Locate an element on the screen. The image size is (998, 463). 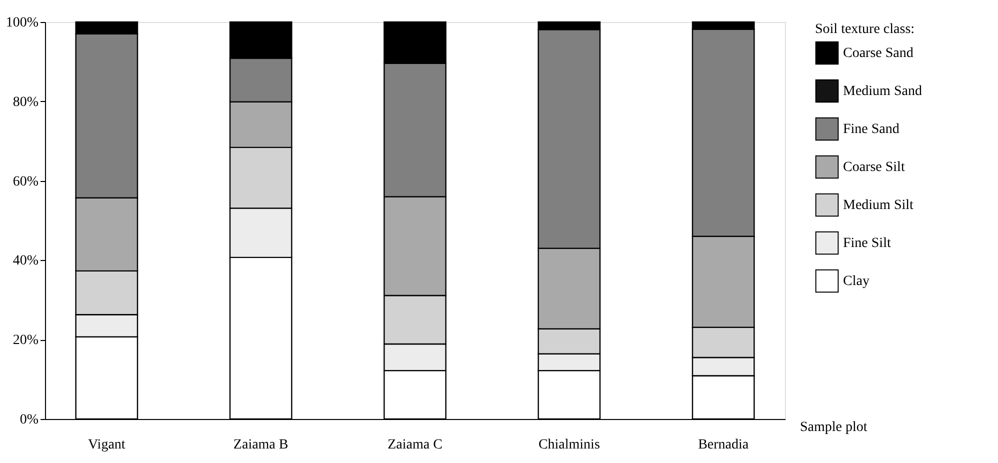
legend-label: Medium Sand is located at coordinates (882, 91).